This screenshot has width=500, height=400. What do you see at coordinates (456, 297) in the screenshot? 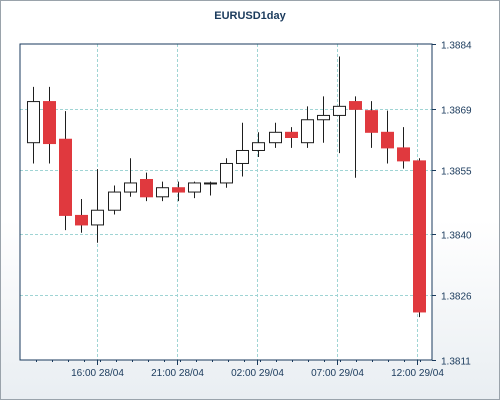
I see `y-tick-label: 1.3826` at bounding box center [456, 297].